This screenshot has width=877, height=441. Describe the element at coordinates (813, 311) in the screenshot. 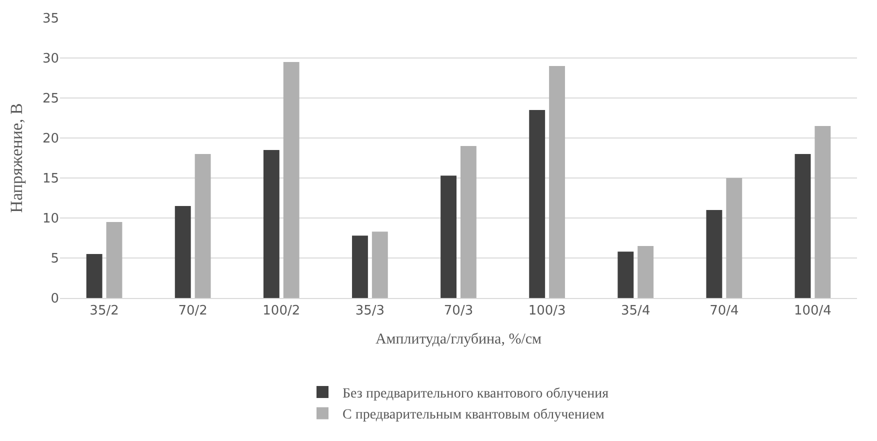

I see `x-tick-label: 100/4` at that location.